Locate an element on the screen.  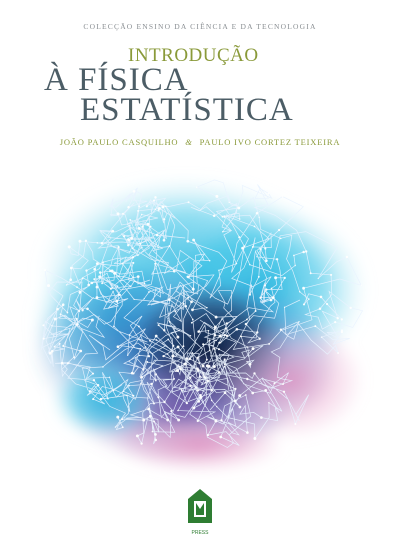
title-line-2: À FÍSICA is located at coordinates (116, 80).